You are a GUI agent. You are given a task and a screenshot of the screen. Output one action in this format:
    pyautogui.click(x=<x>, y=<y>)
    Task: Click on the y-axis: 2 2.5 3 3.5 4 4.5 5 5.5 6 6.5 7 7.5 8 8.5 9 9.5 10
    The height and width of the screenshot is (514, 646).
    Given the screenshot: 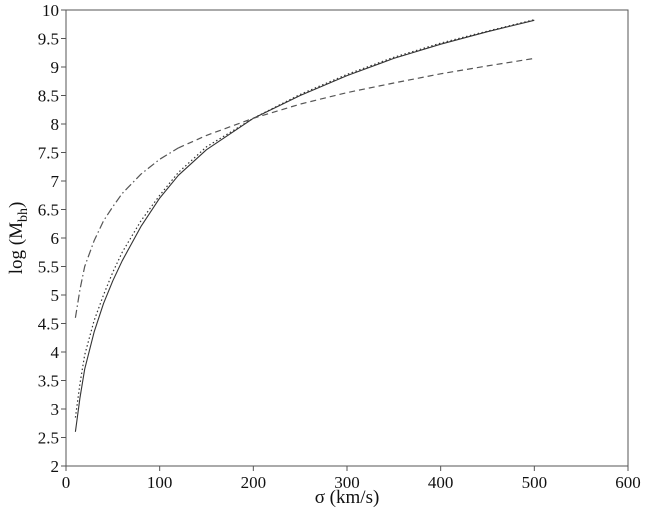 What is the action you would take?
    pyautogui.click(x=52, y=238)
    